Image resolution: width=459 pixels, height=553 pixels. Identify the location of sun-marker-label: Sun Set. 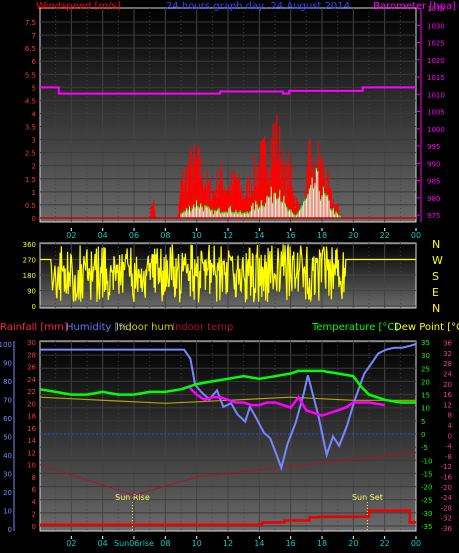
(367, 497).